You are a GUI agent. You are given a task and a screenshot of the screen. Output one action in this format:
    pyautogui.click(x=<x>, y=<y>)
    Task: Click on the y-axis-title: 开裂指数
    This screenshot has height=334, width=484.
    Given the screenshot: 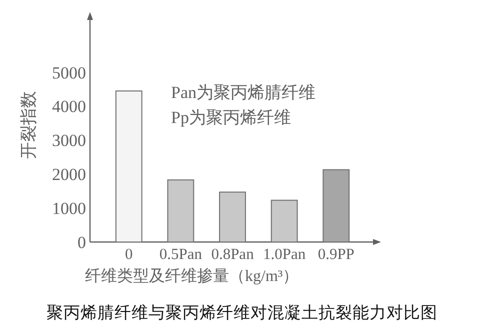 What is the action you would take?
    pyautogui.click(x=28, y=125)
    